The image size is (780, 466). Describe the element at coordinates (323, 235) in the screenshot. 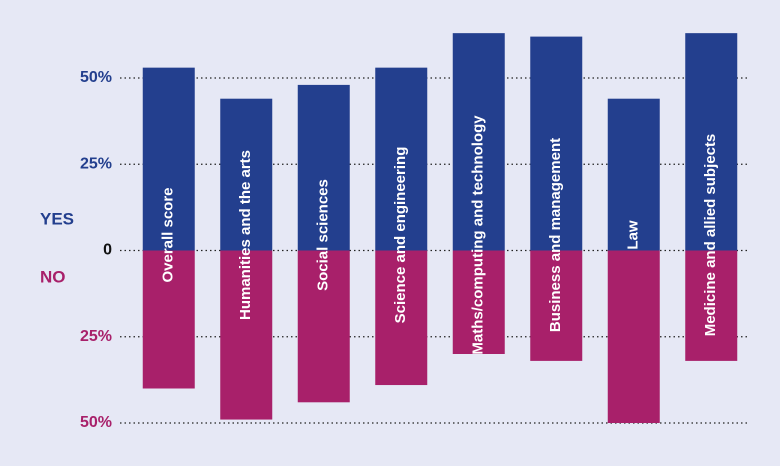

I see `category-label: Social sciences` at that location.